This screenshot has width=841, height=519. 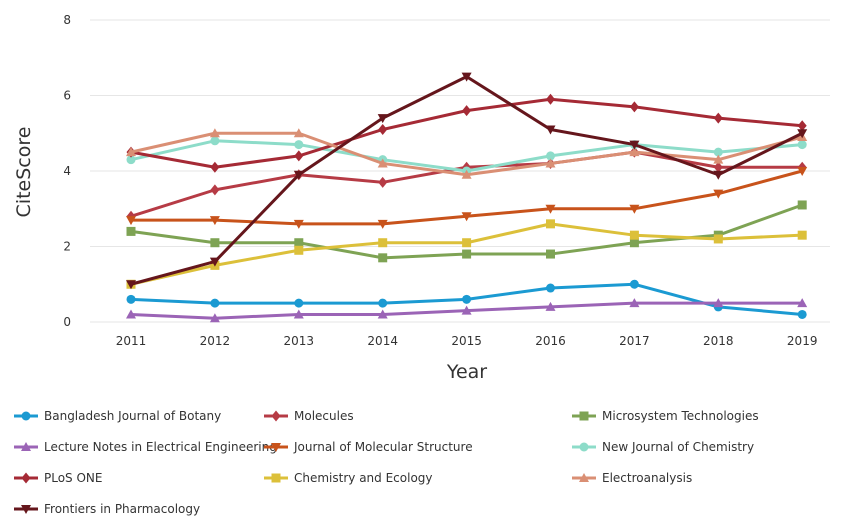 I want to click on legend-item: PLoS ONE, so click(x=58, y=478).